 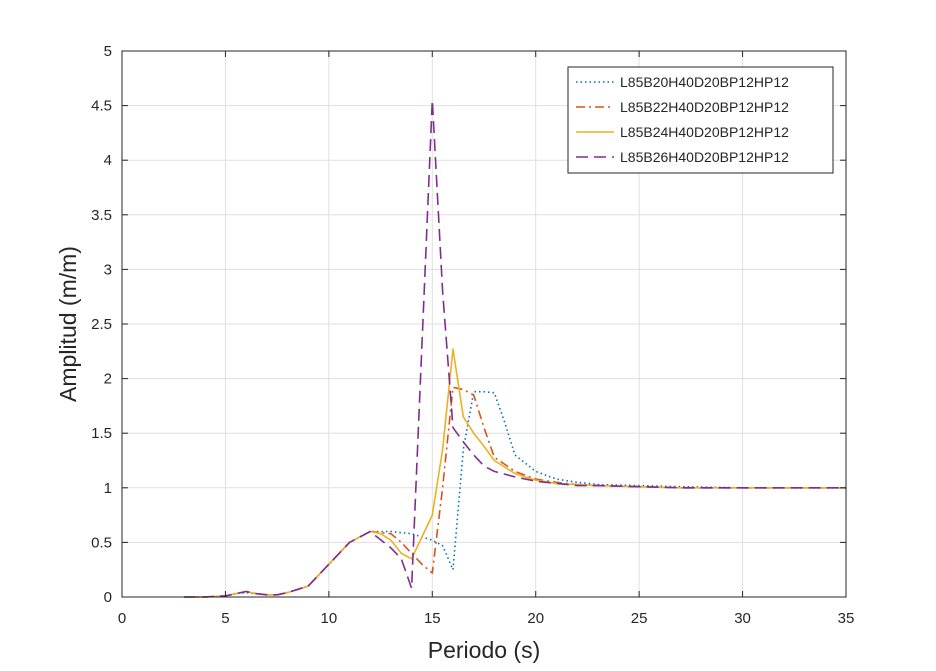 I want to click on legend-label-1: L85B20H40D20BP12HP12, so click(x=704, y=82).